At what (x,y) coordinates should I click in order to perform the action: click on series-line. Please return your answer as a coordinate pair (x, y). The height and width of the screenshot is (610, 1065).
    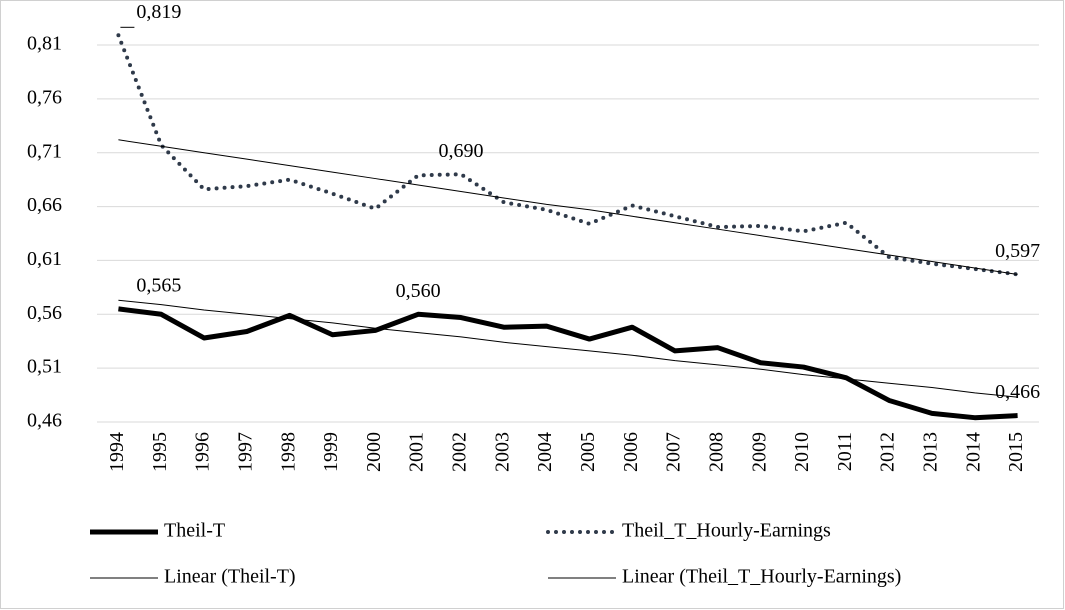
    Looking at the image, I should click on (568, 348).